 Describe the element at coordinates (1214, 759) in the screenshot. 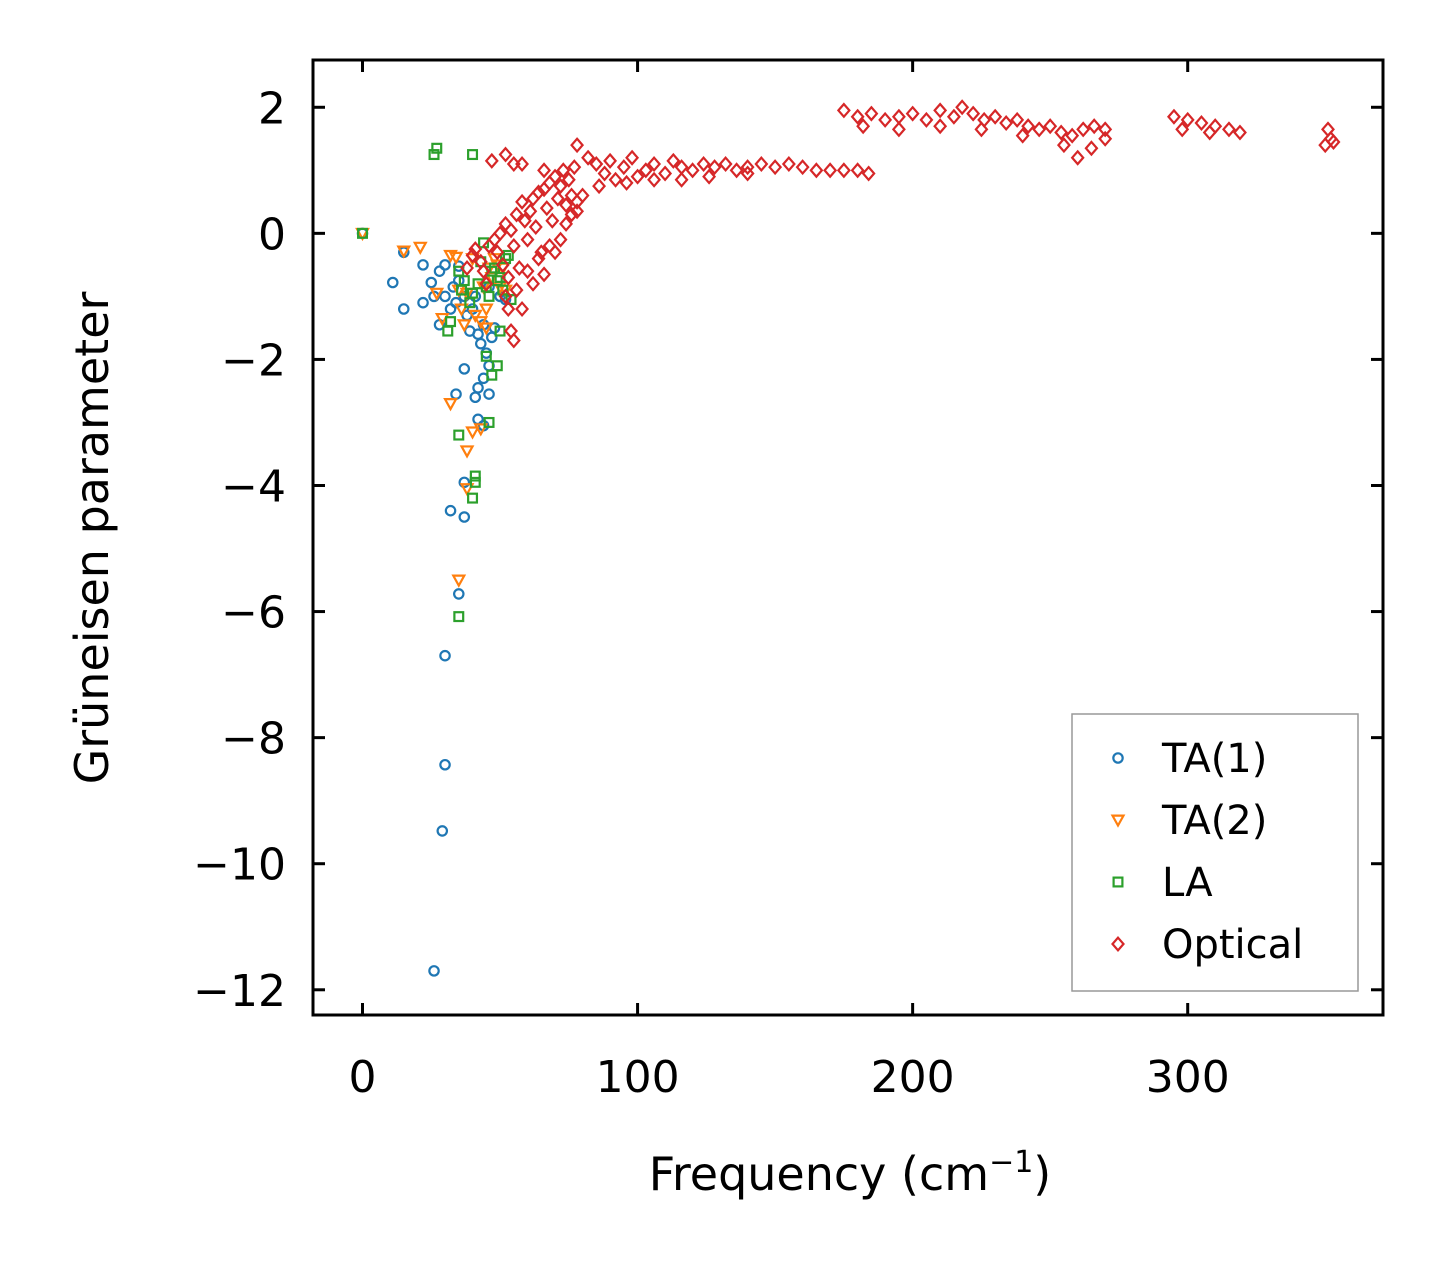

I see `legend-label: TA(1)` at that location.